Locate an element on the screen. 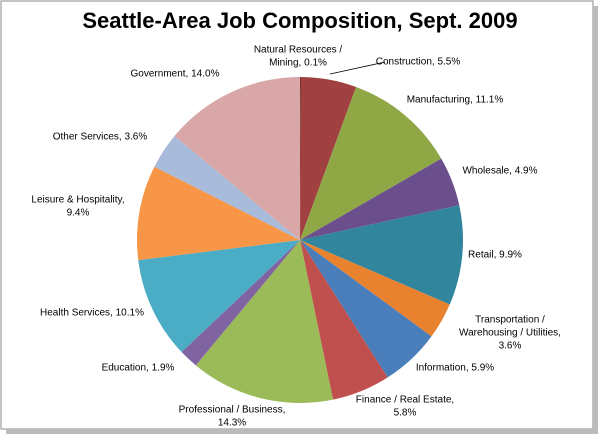 This screenshot has height=440, width=600. data-label: 9.4% is located at coordinates (78, 213).